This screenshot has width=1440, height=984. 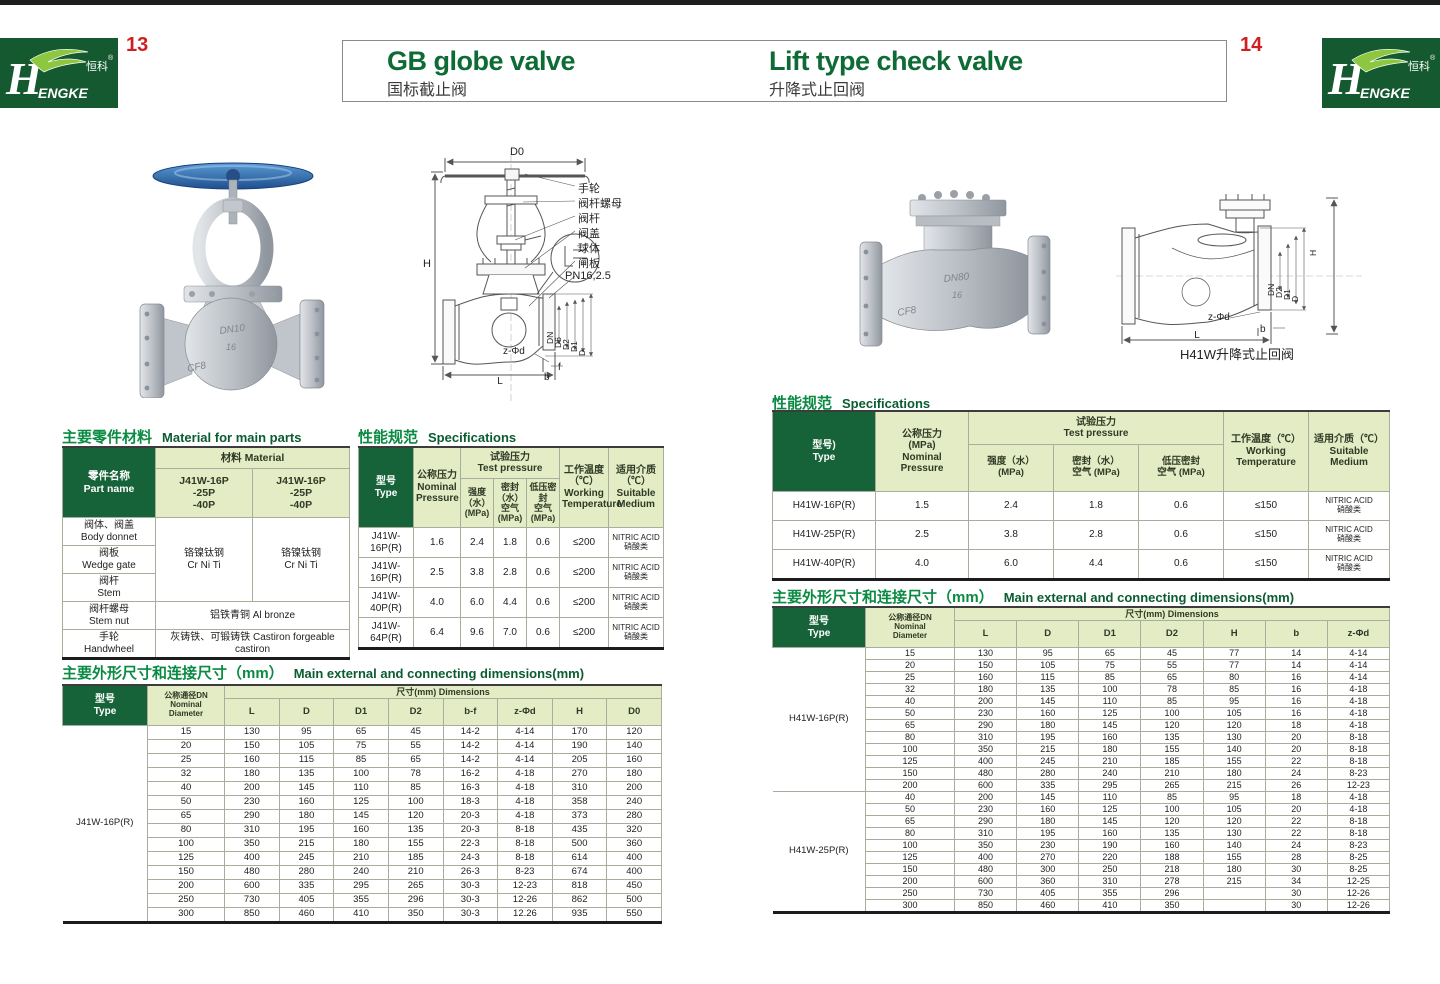 What do you see at coordinates (386, 602) in the screenshot?
I see `model-cell: J41W-40P(R)` at bounding box center [386, 602].